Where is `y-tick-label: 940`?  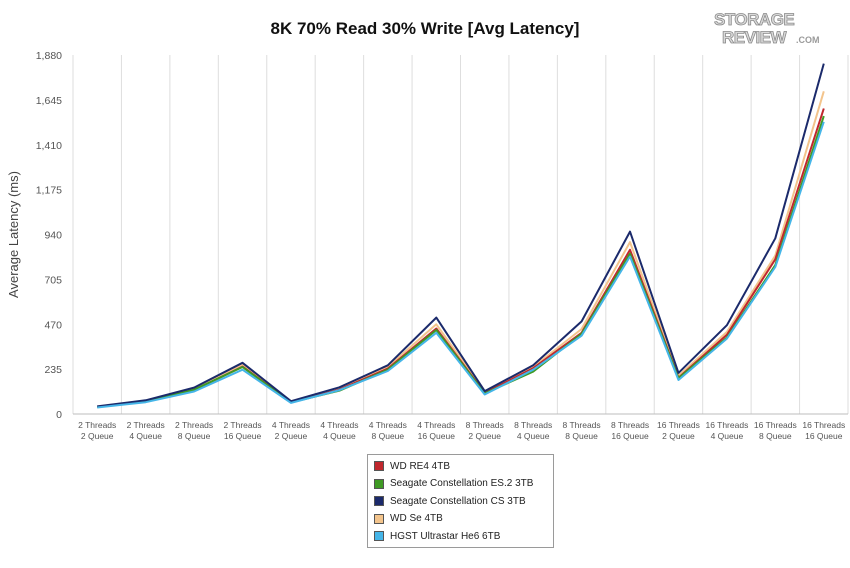
y-tick-label: 940 is located at coordinates (53, 236).